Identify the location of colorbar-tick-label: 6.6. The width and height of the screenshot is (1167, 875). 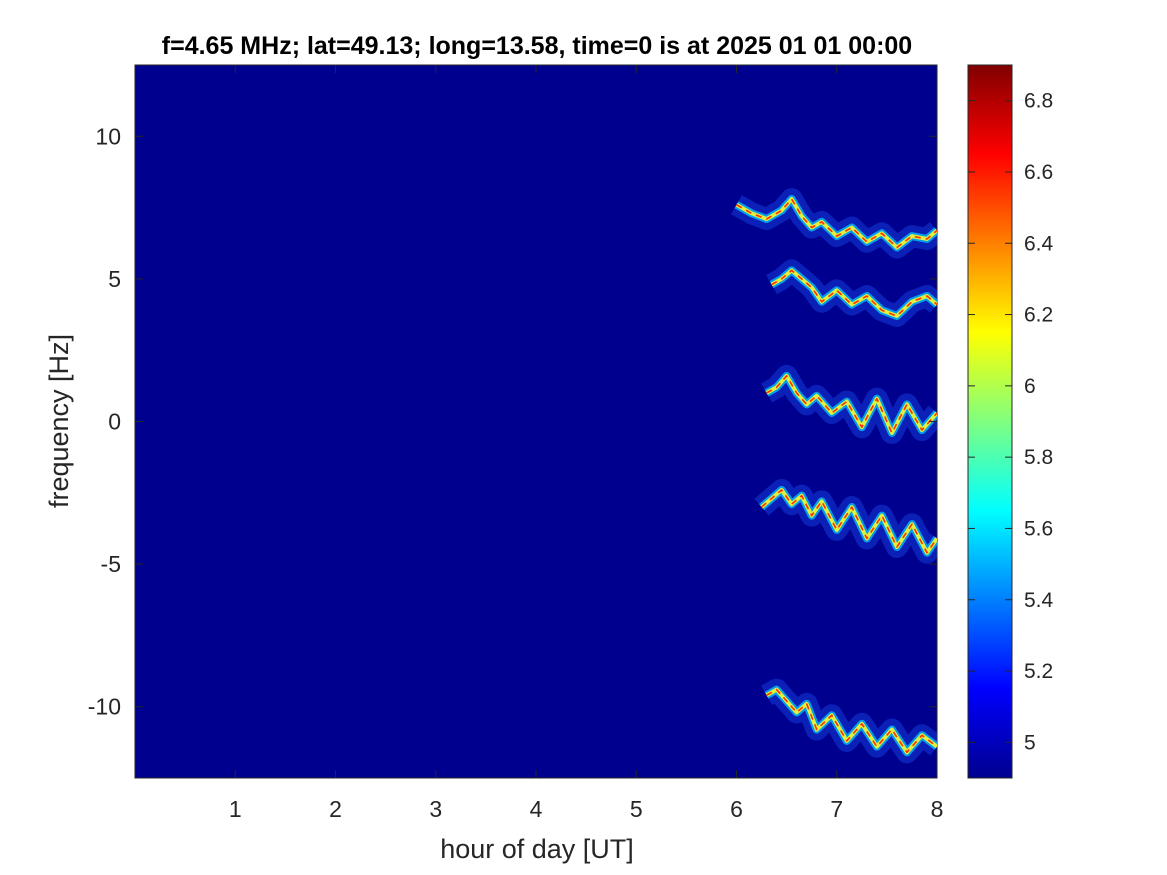
(1038, 172).